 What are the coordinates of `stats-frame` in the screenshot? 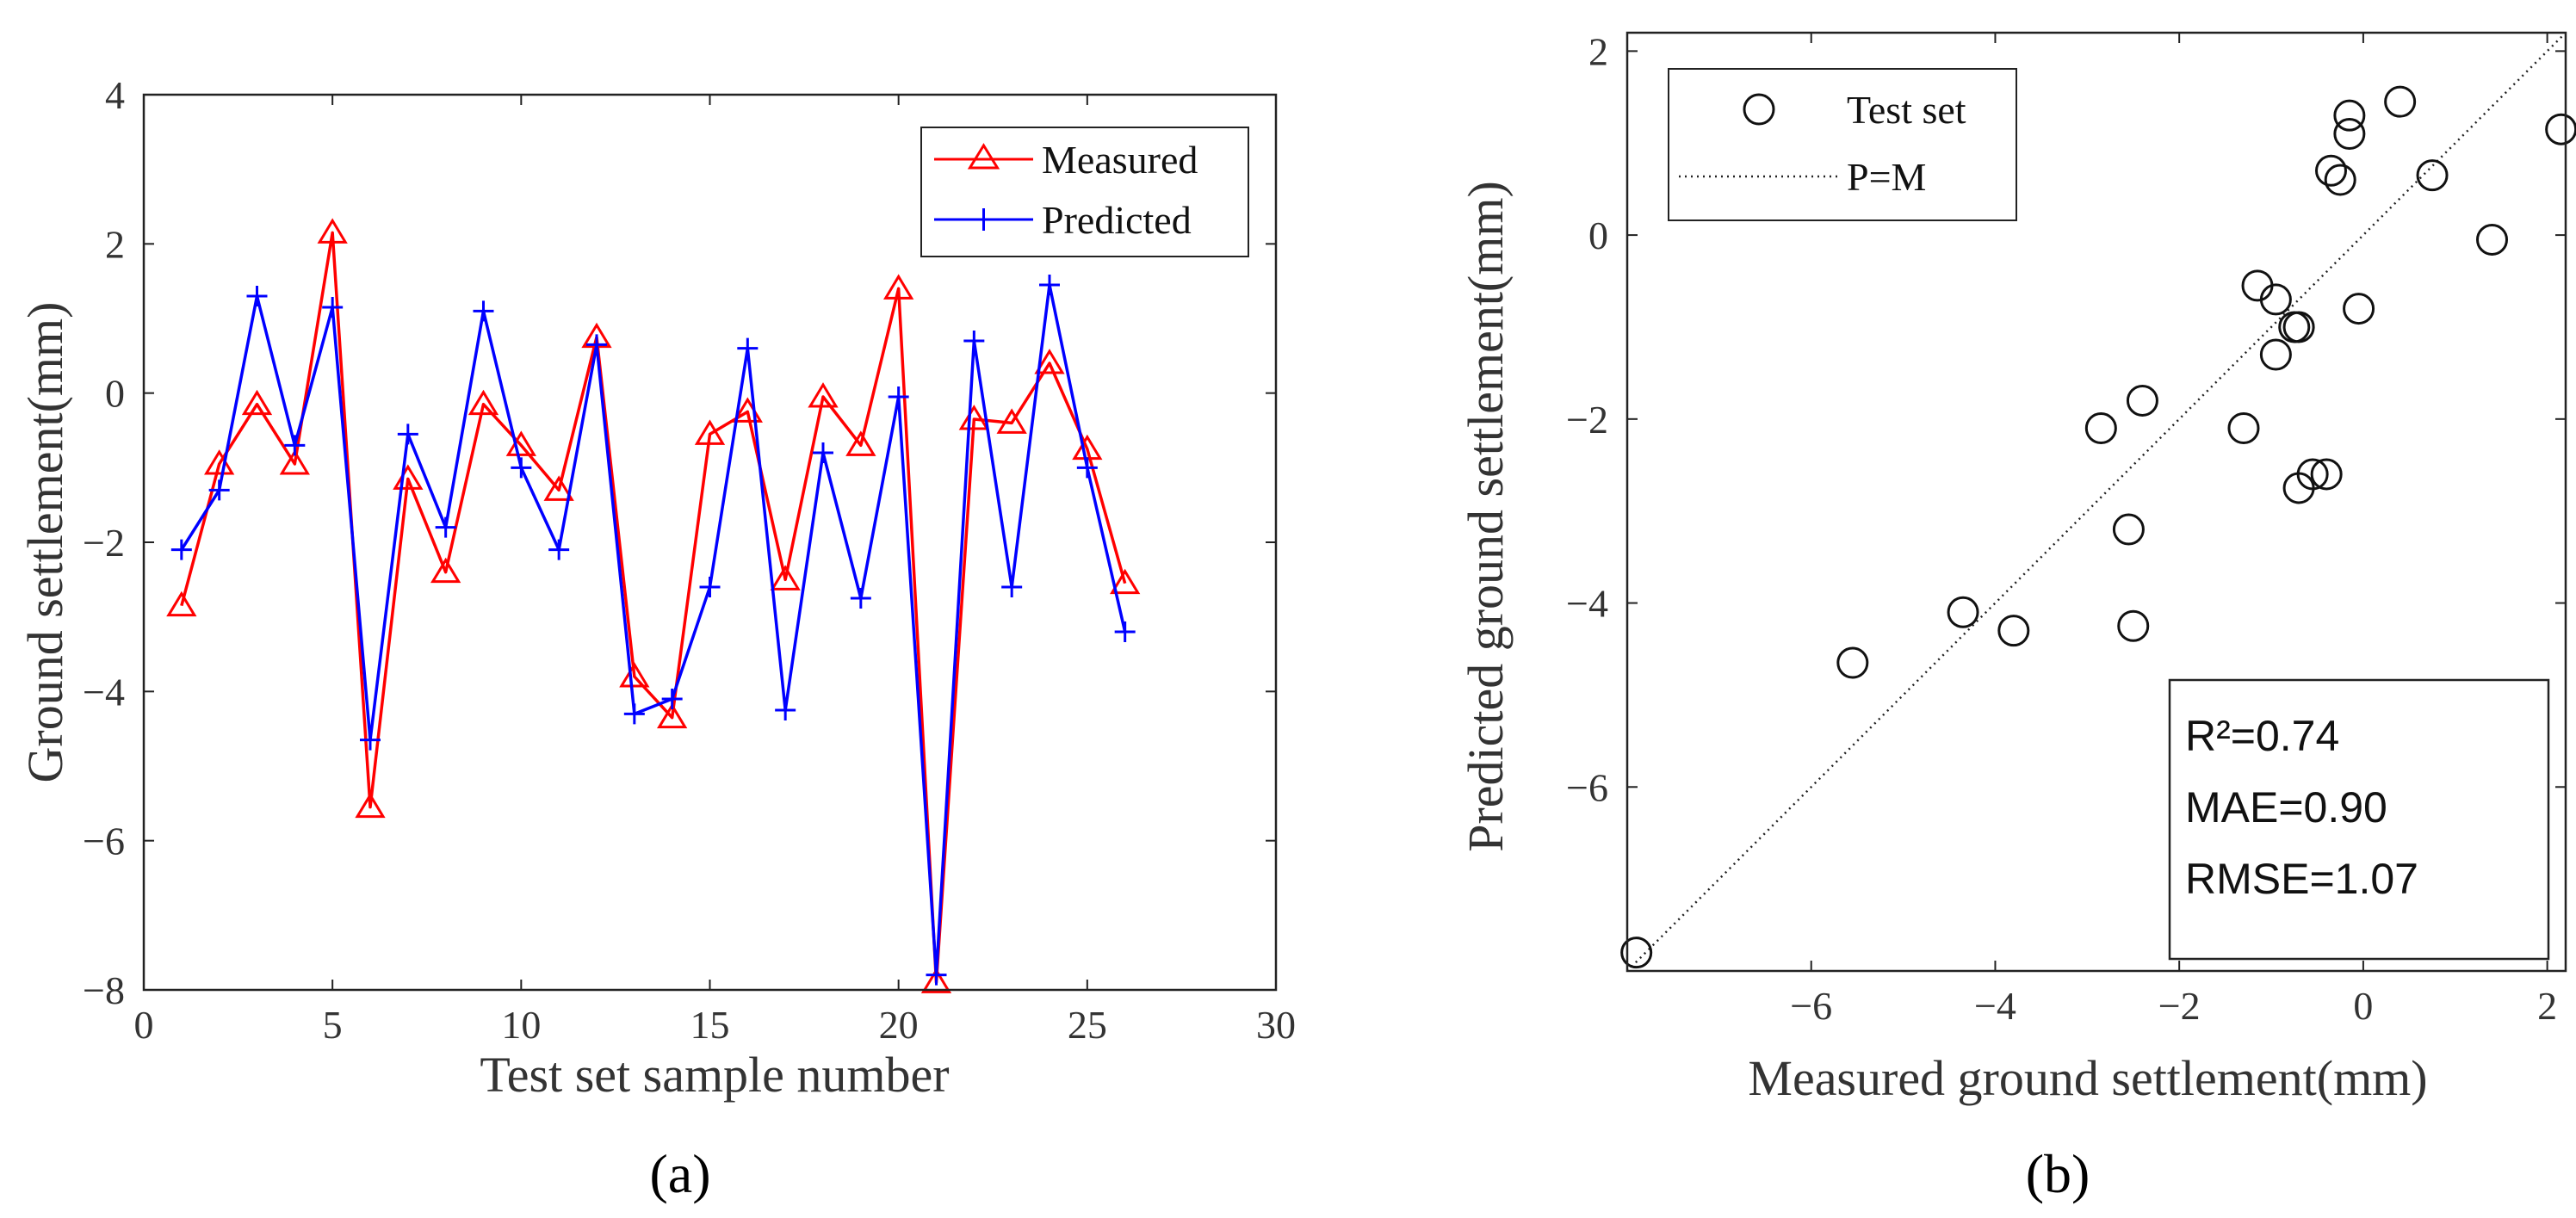 It's located at (2359, 819).